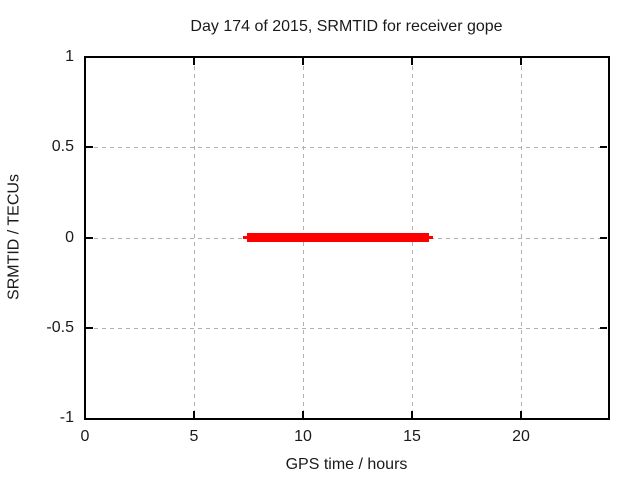  What do you see at coordinates (346, 464) in the screenshot?
I see `x-axis-label: GPS time / hours` at bounding box center [346, 464].